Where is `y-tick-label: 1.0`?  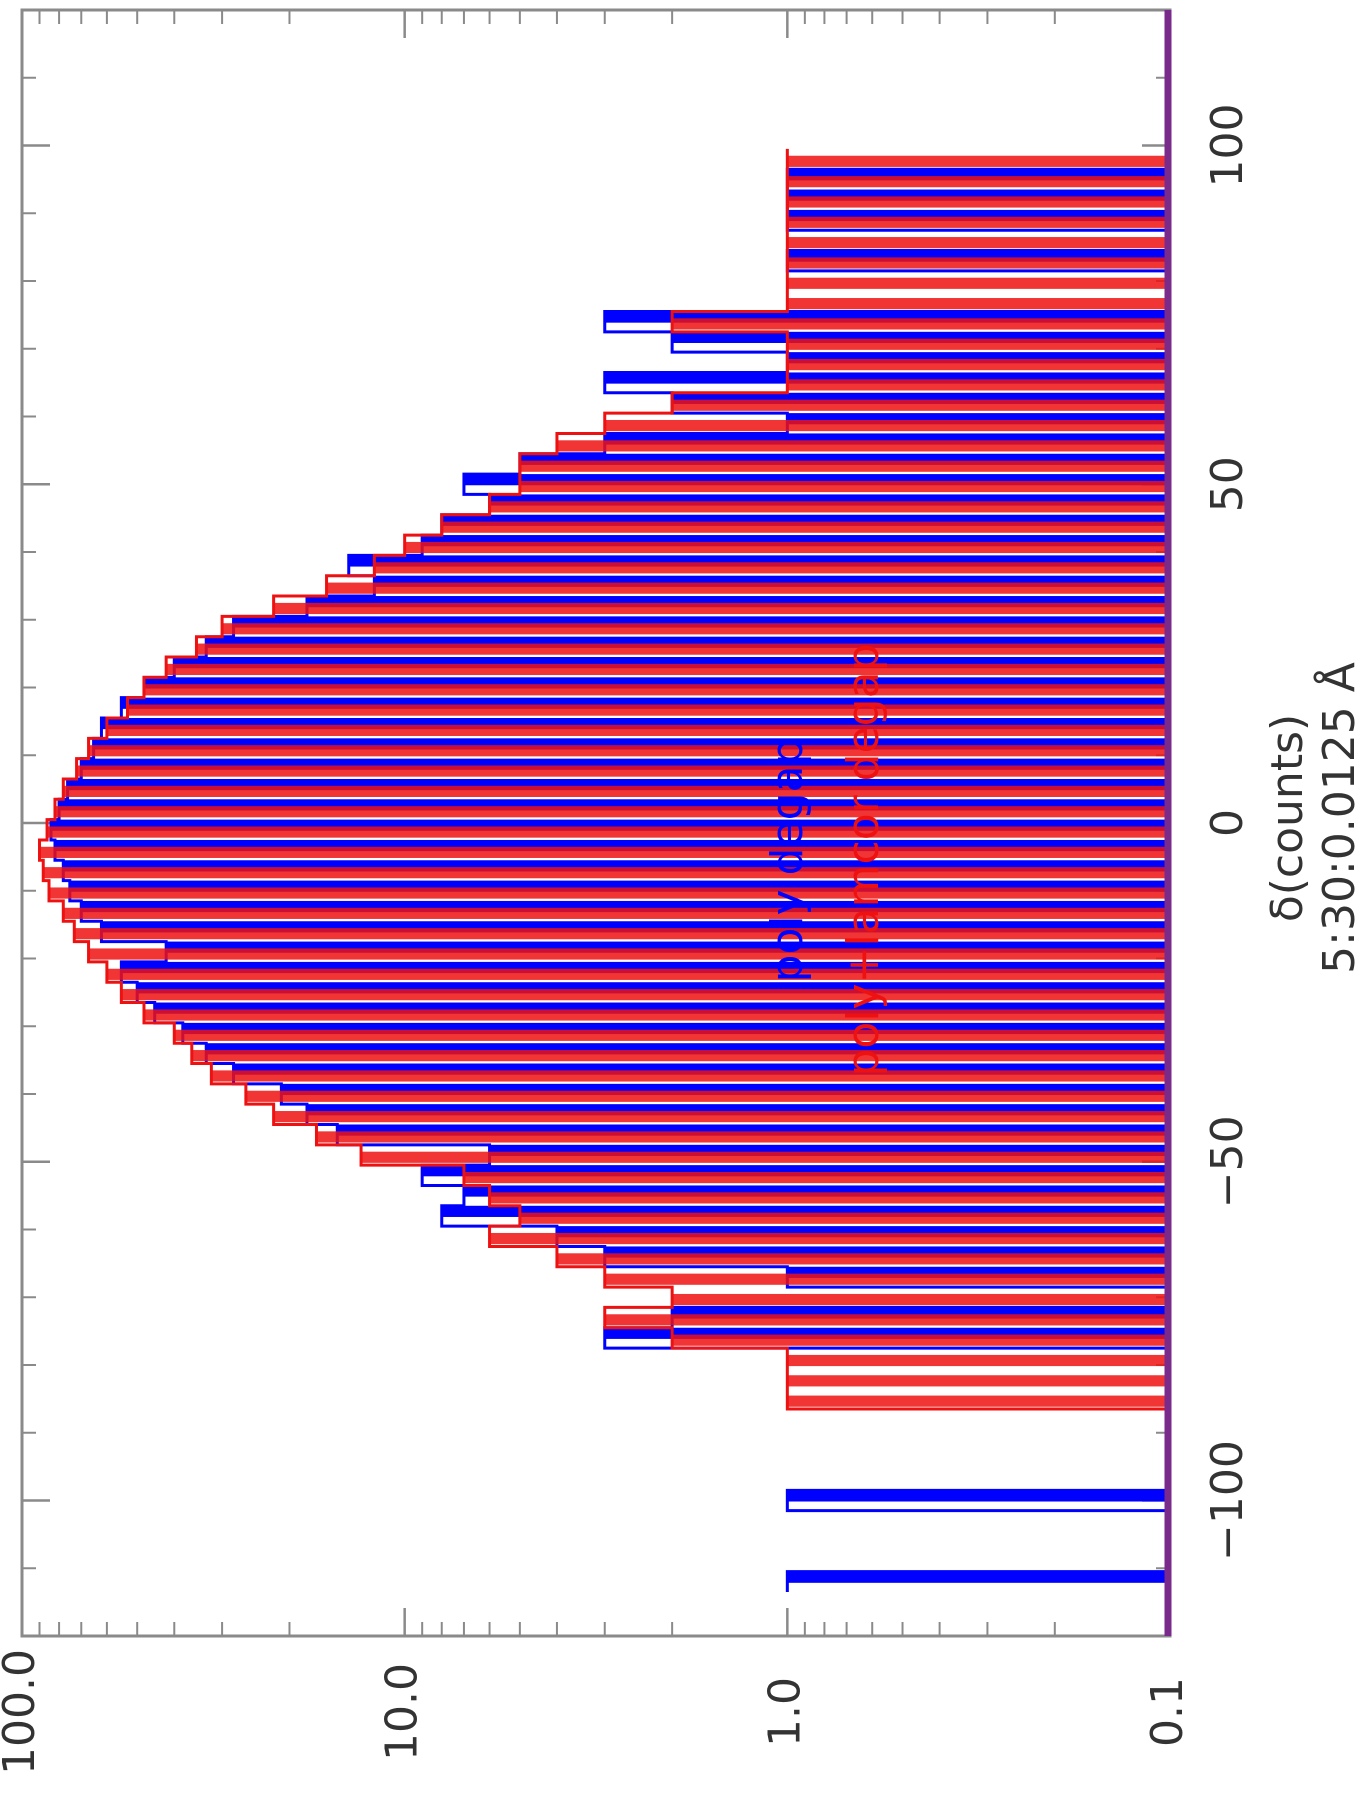 y-tick-label: 1.0 is located at coordinates (784, 1712).